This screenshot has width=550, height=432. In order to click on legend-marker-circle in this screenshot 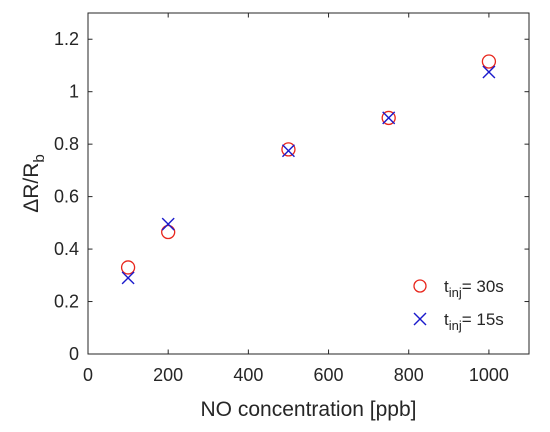, I will do `click(420, 286)`.